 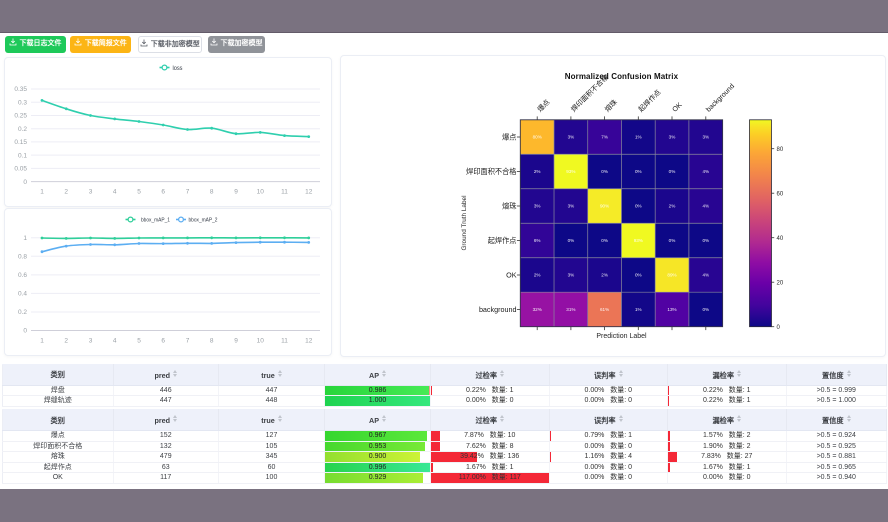 What do you see at coordinates (178, 68) in the screenshot?
I see `svg-text: loss` at bounding box center [178, 68].